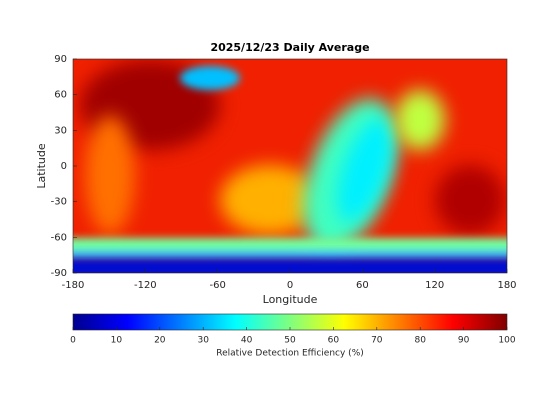 The image size is (560, 420). Describe the element at coordinates (73, 341) in the screenshot. I see `colorbar-tick-label: 0` at that location.